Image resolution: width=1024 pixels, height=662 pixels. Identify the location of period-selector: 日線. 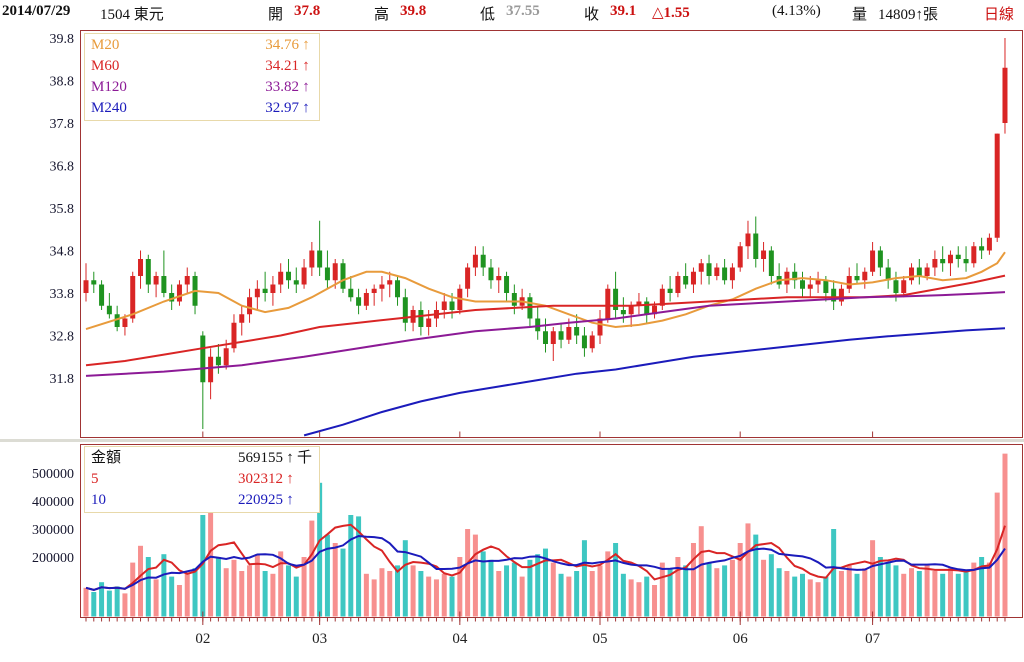
(999, 15).